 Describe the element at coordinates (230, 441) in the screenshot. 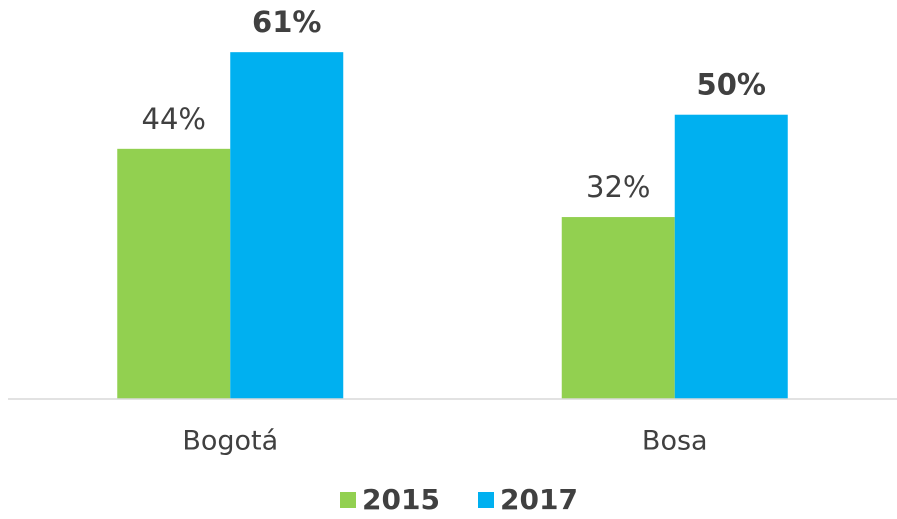

I see `x-tick-label: Bogotá` at that location.